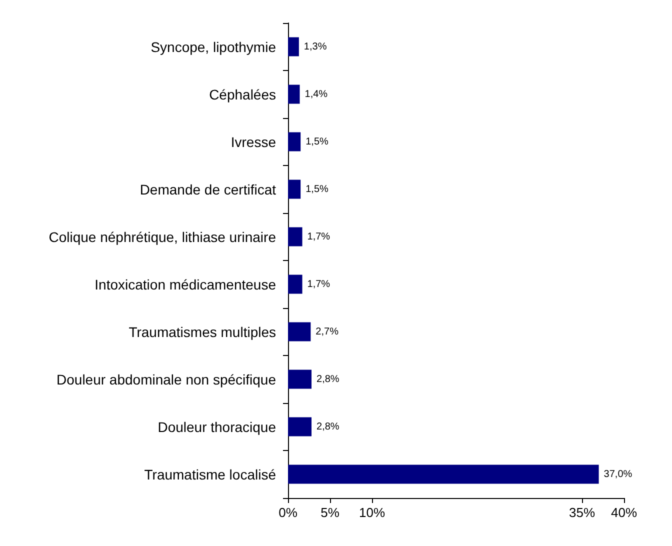  What do you see at coordinates (253, 142) in the screenshot?
I see `y-tick-label: Ivresse` at bounding box center [253, 142].